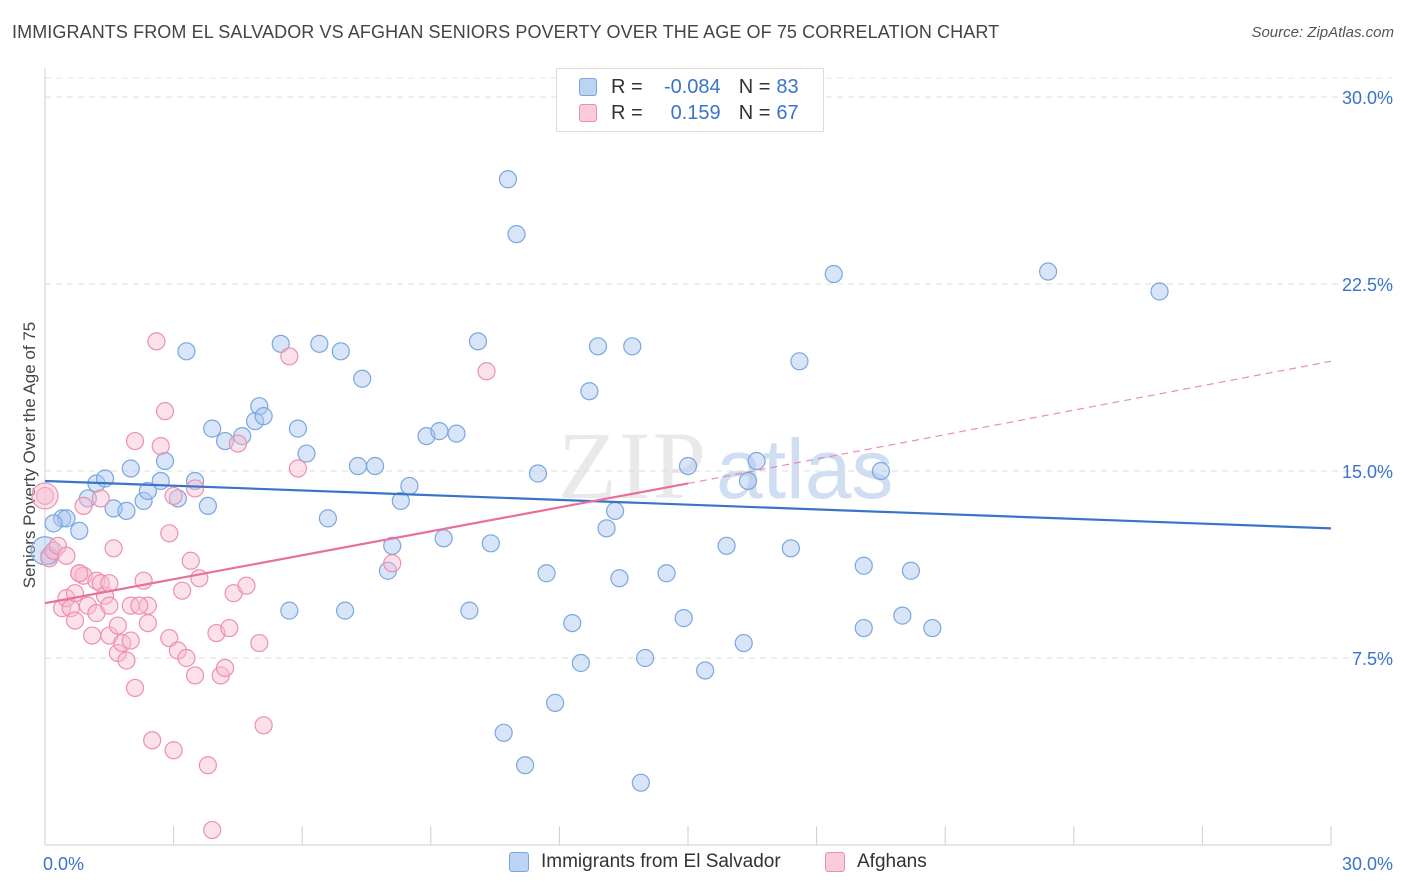 Image resolution: width=1406 pixels, height=892 pixels. I want to click on legend-r-label: R =, so click(627, 86).